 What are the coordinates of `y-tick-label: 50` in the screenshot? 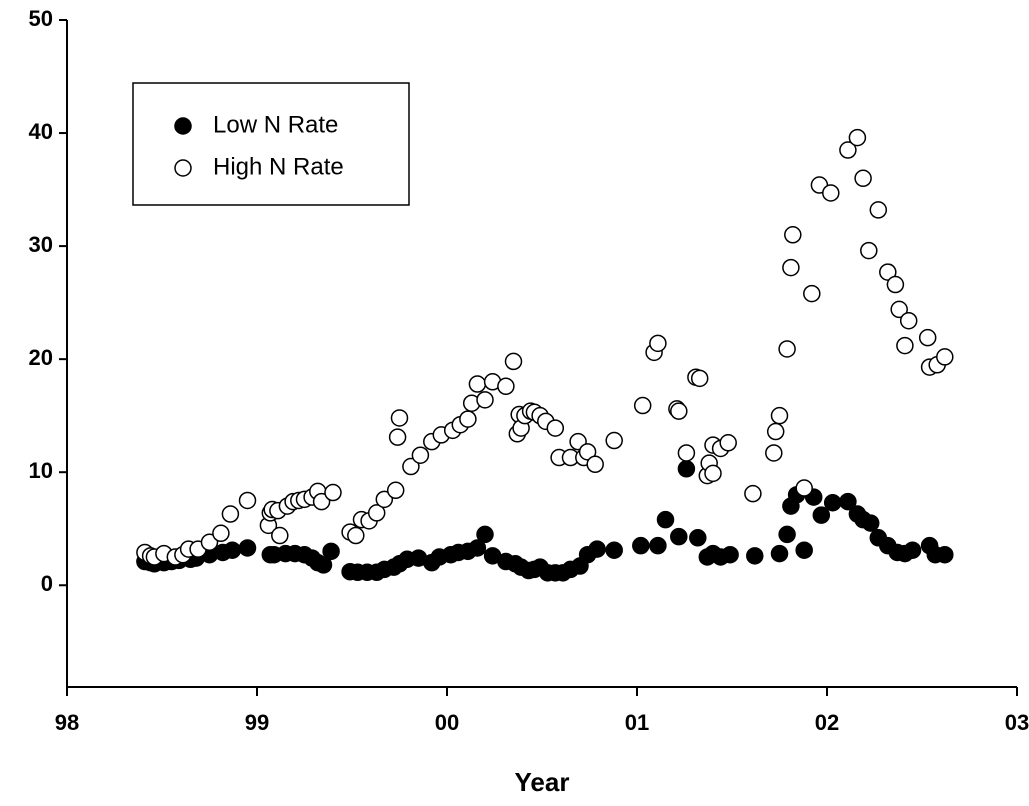 It's located at (41, 18).